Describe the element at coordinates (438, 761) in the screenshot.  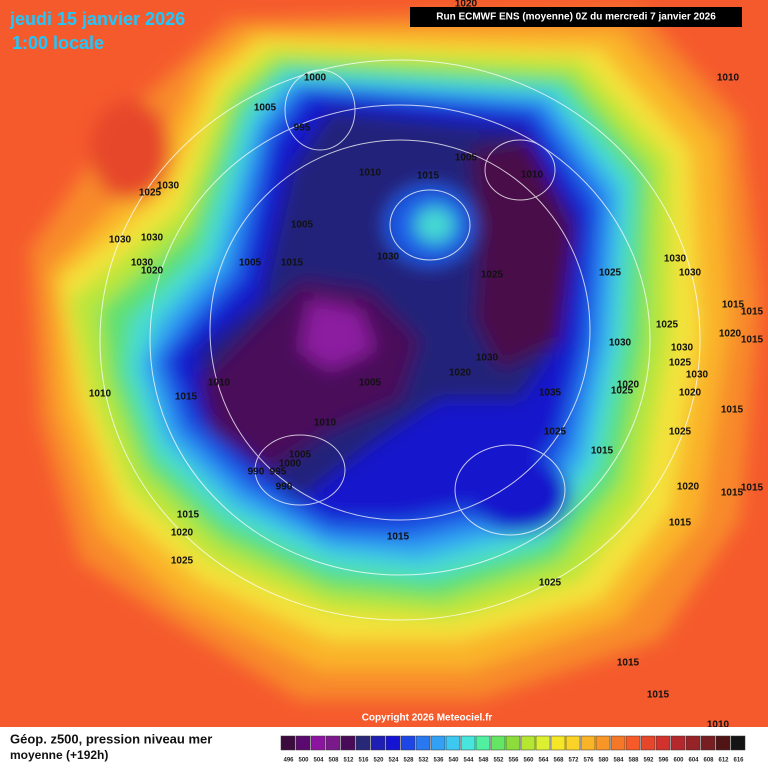
I see `legend-label: 536` at that location.